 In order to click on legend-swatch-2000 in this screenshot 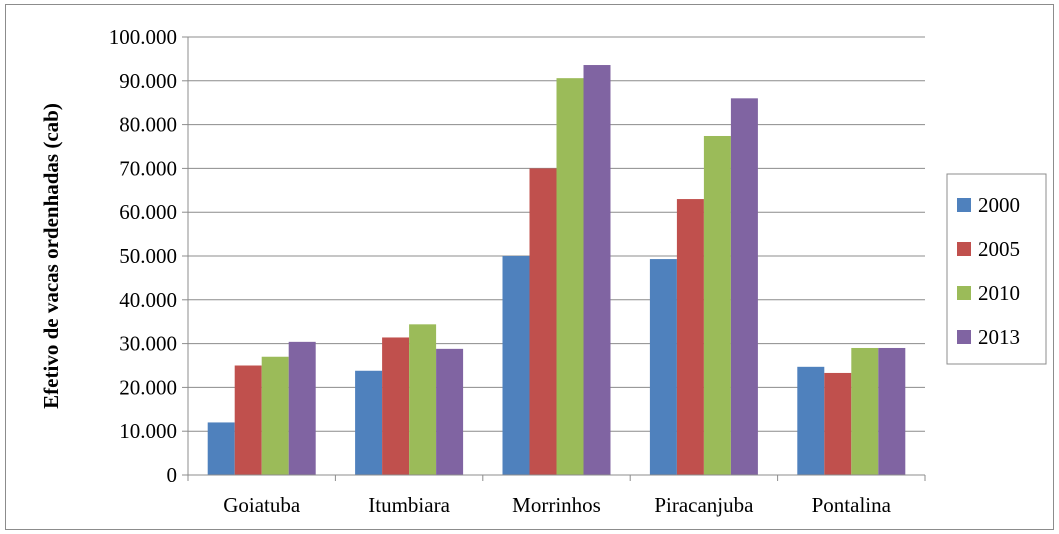, I will do `click(964, 205)`.